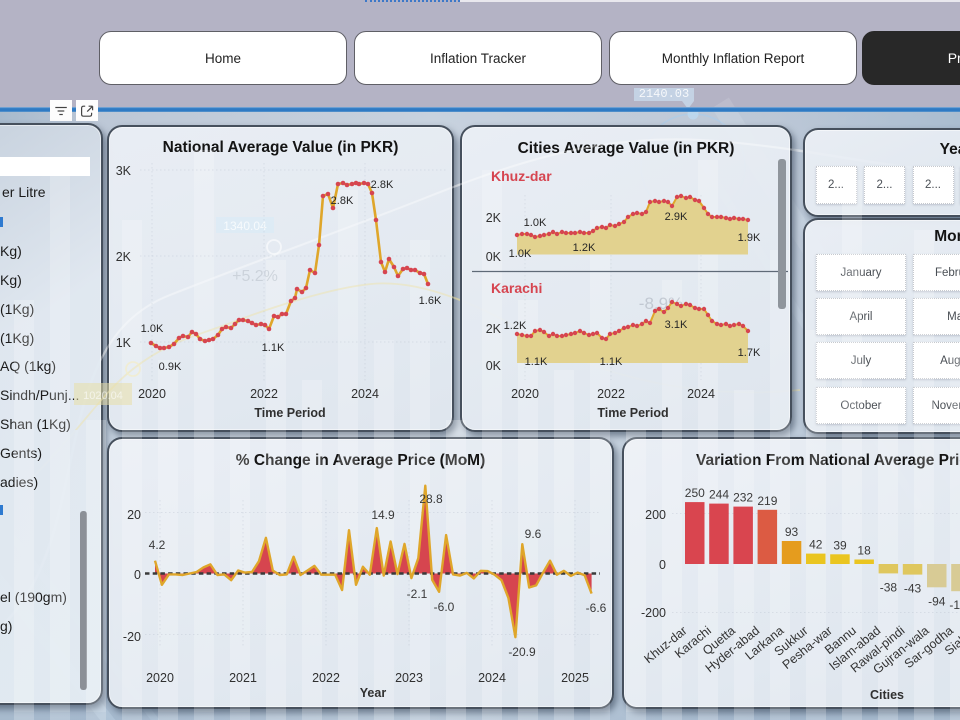  Describe the element at coordinates (132, 637) in the screenshot. I see `svg-text: -20` at that location.